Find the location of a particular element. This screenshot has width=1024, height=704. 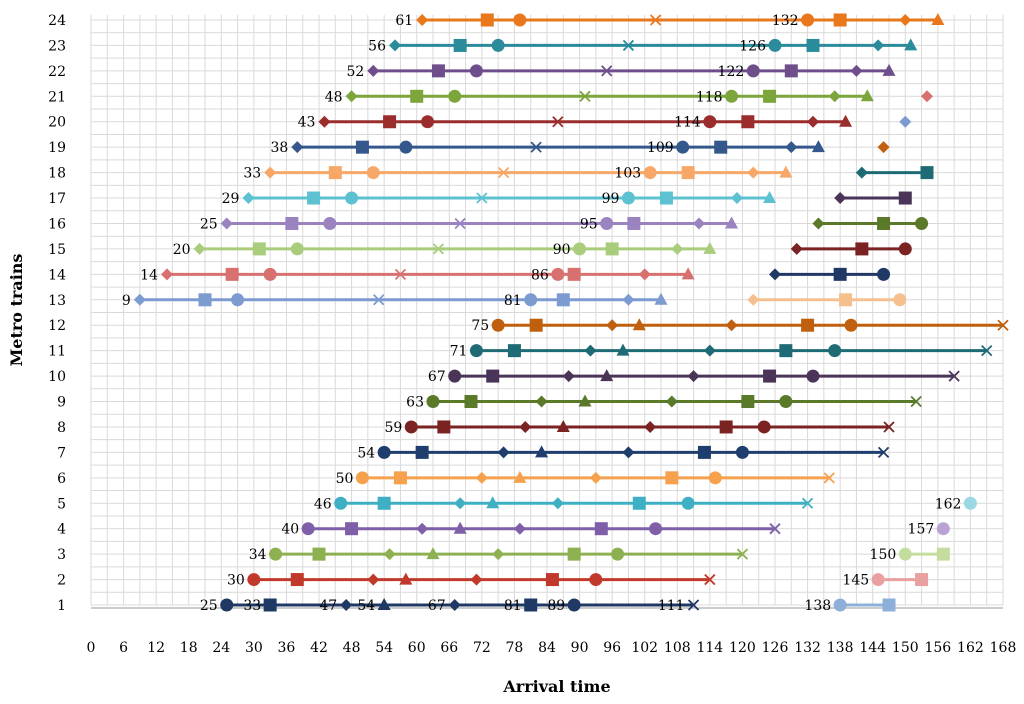

data-label: 61 is located at coordinates (404, 21).